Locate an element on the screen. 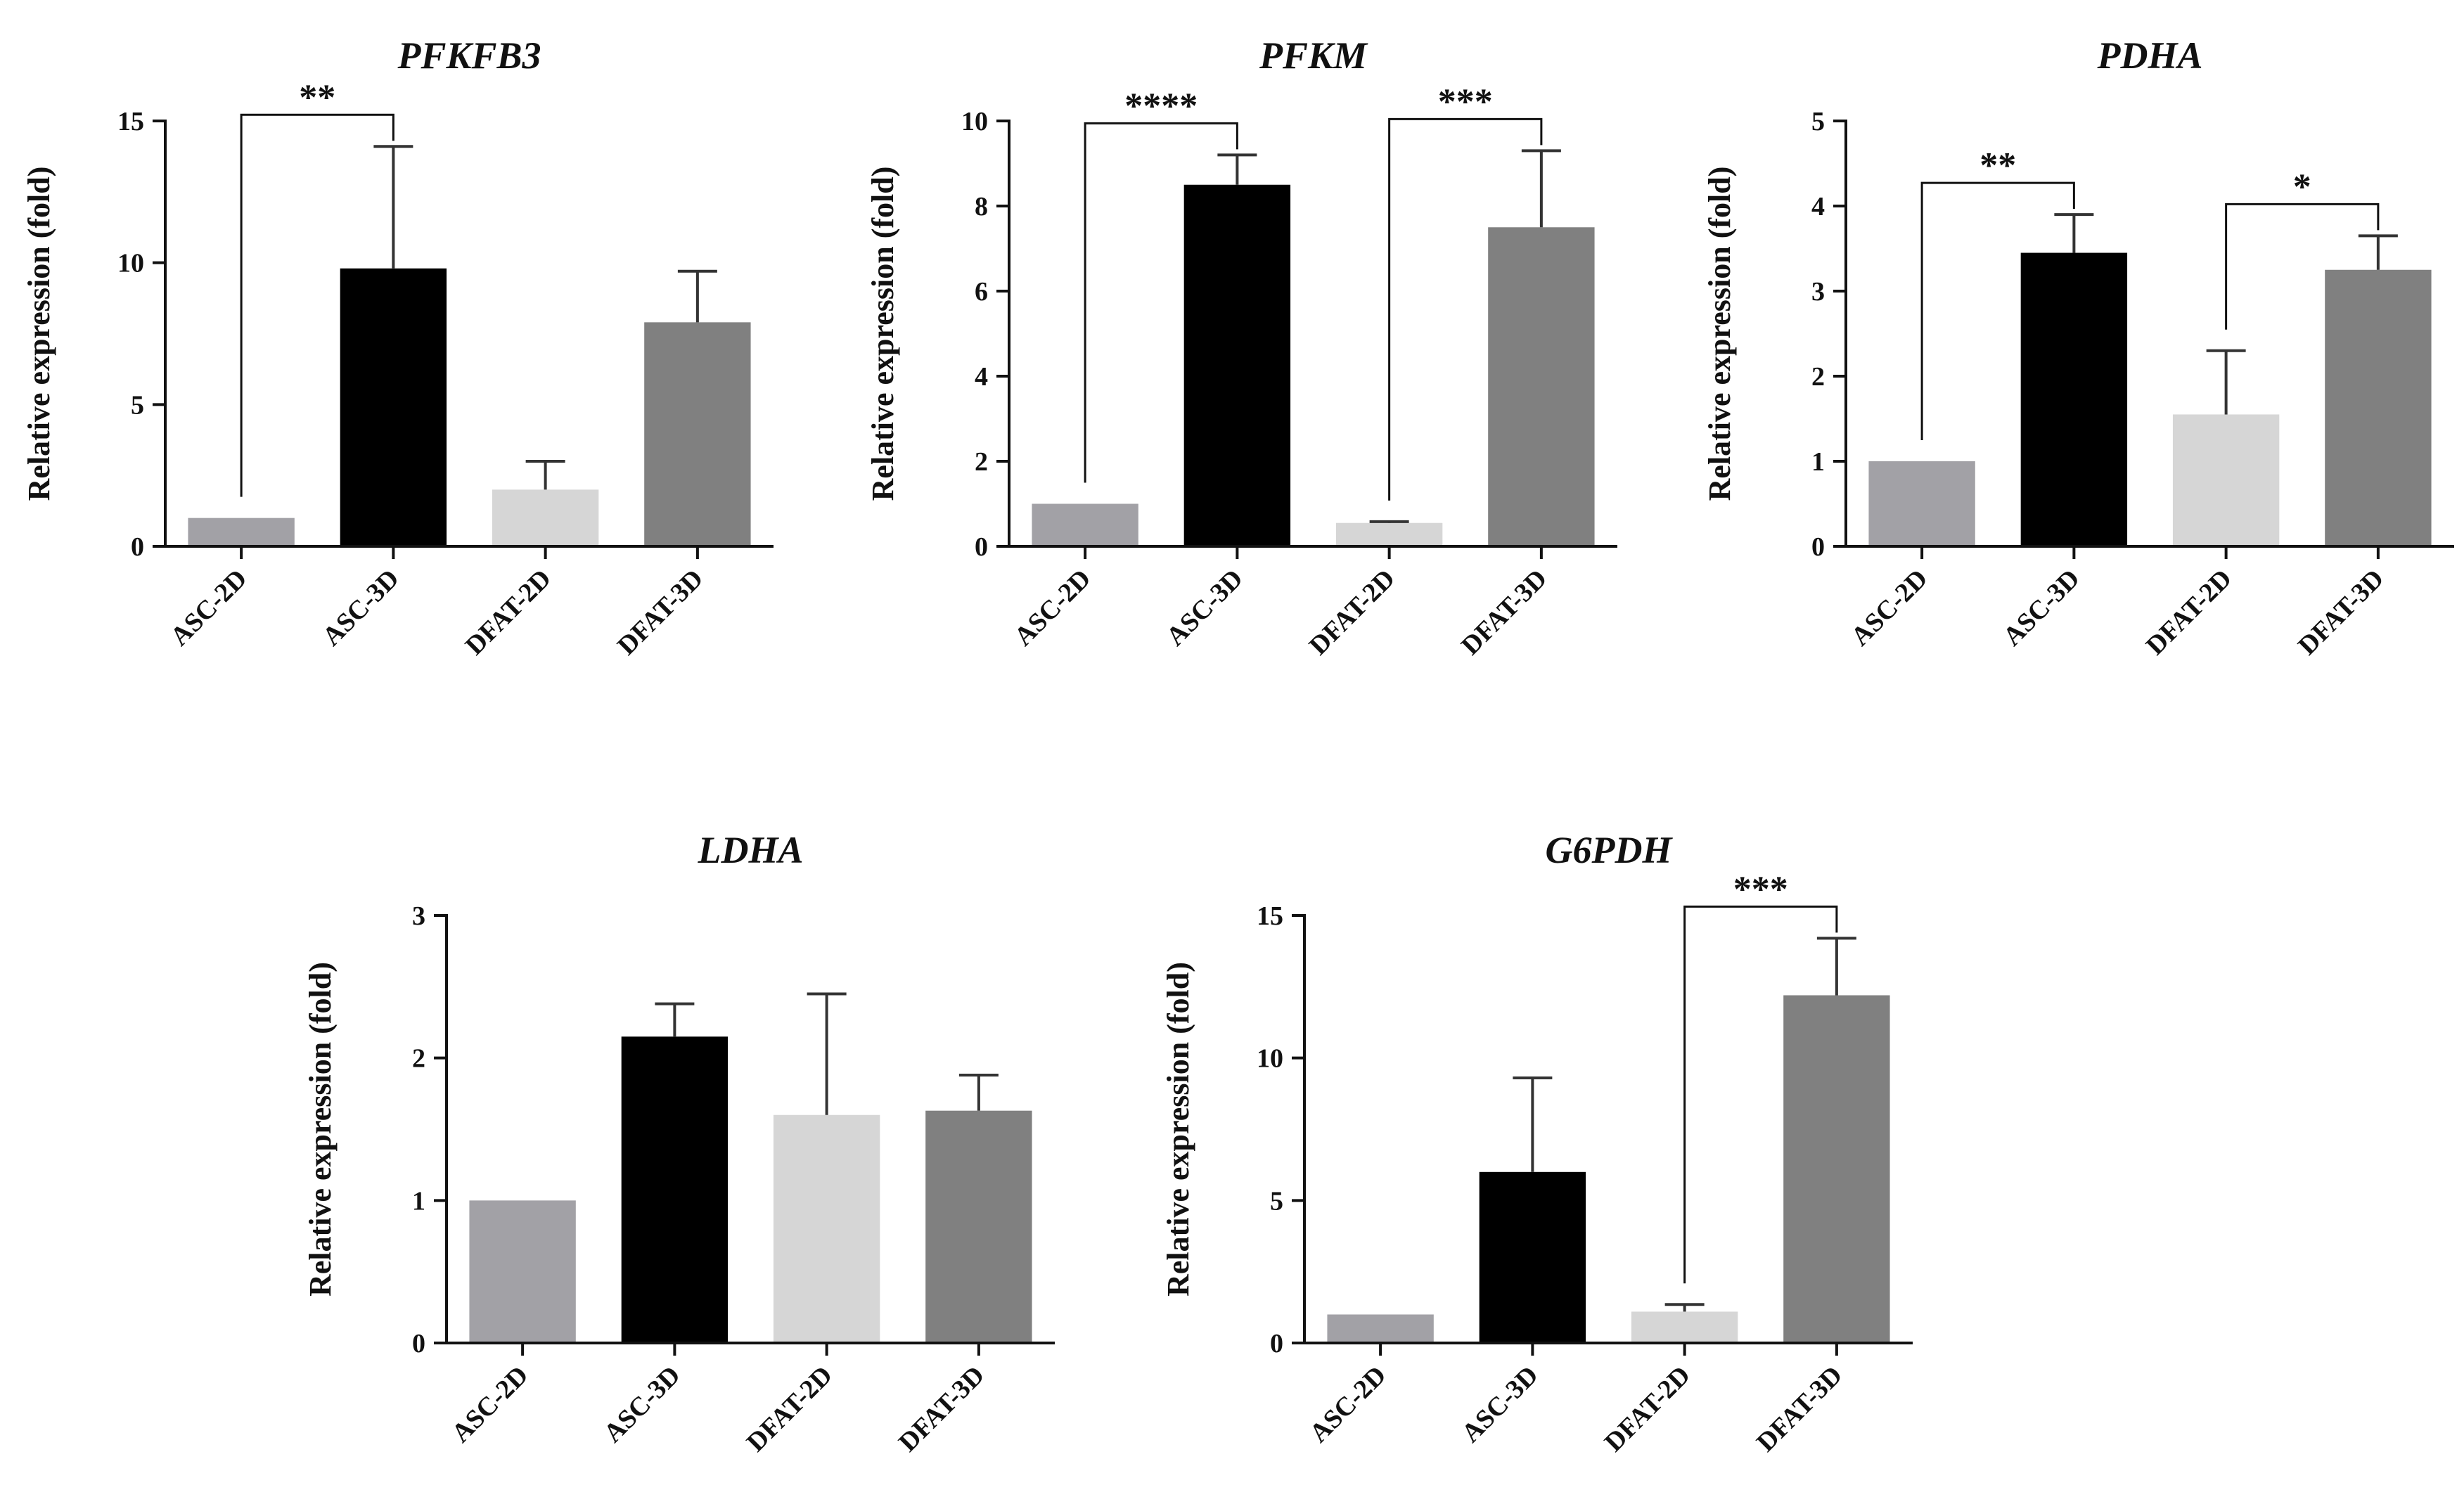 The width and height of the screenshot is (2464, 1504). significance-bracket: *** is located at coordinates (1760, 1076).